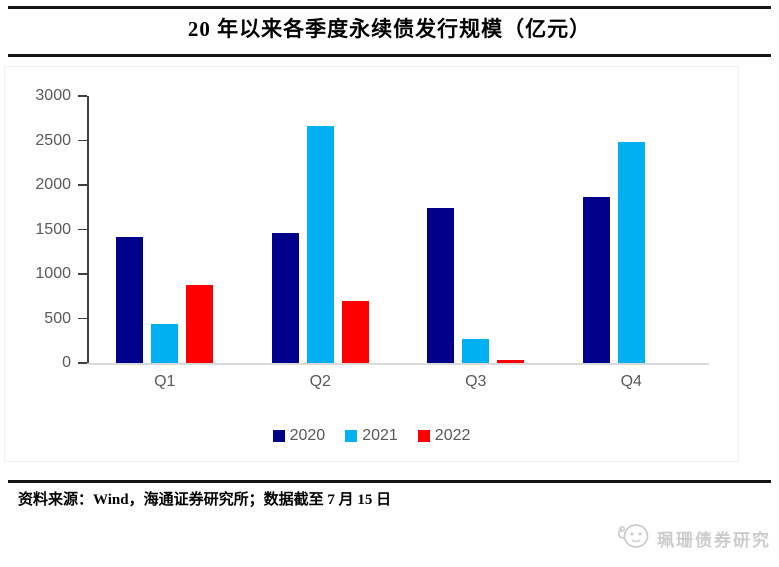 Image resolution: width=779 pixels, height=567 pixels. I want to click on page-title: 20 年以来各季度永续债发行规模（亿元）, so click(389, 29).